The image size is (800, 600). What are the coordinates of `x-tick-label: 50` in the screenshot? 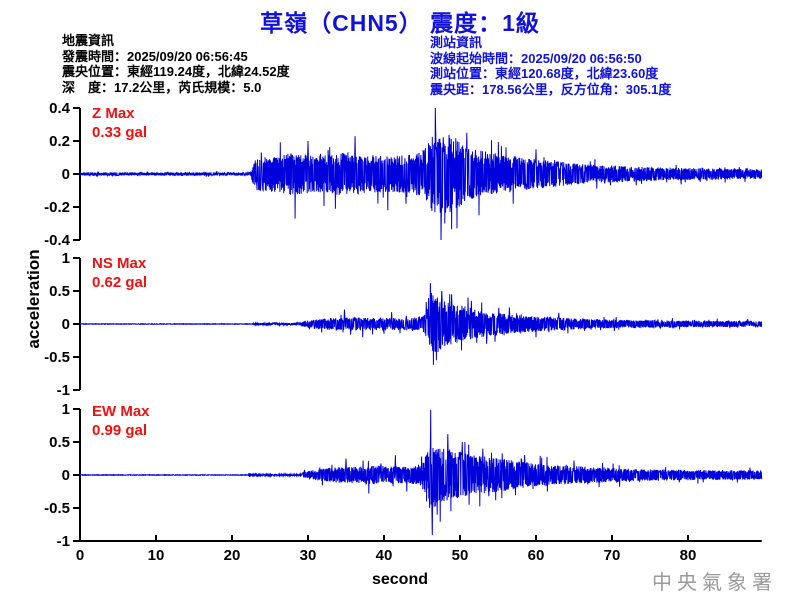 It's located at (460, 555).